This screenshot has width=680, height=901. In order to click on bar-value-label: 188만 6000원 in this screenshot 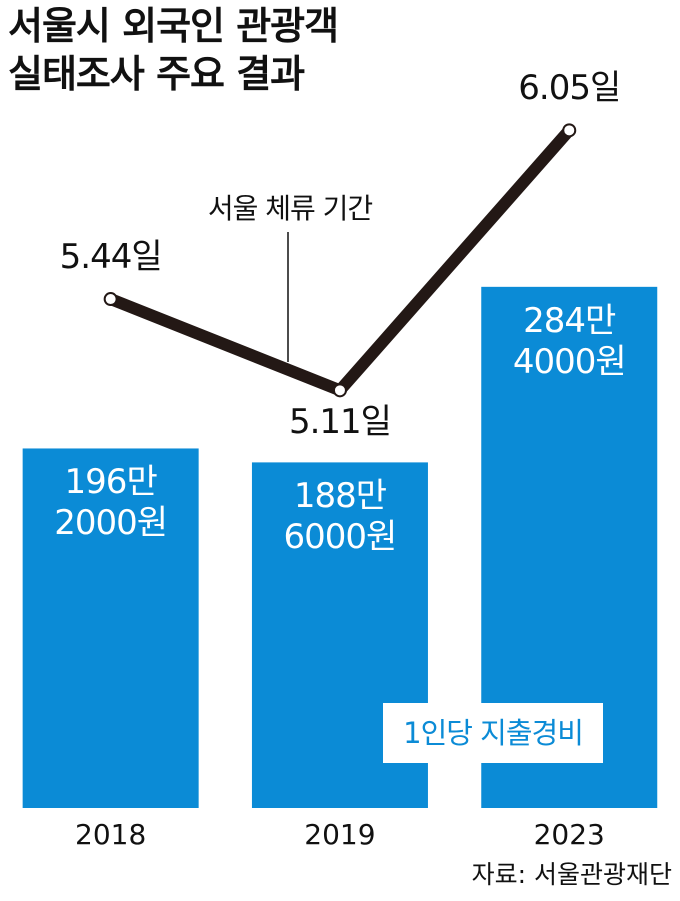, I will do `click(340, 517)`.